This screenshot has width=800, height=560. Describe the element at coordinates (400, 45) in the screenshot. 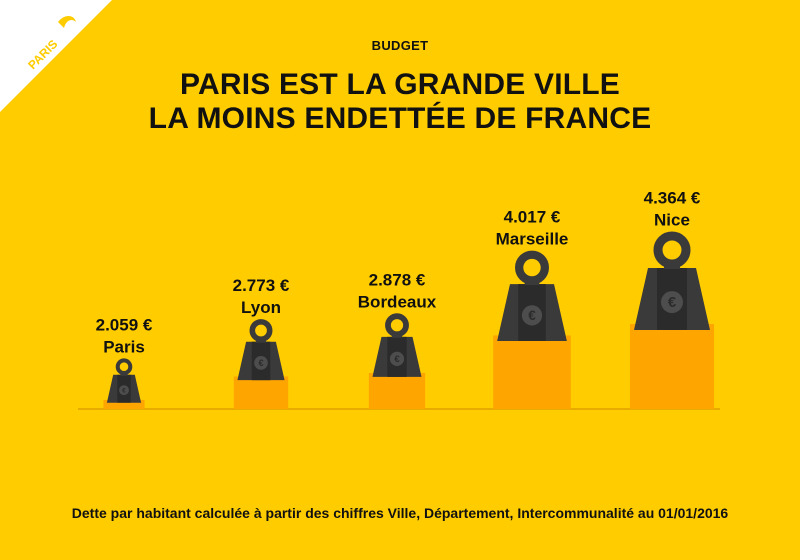

I see `section-label: BUDGET` at that location.